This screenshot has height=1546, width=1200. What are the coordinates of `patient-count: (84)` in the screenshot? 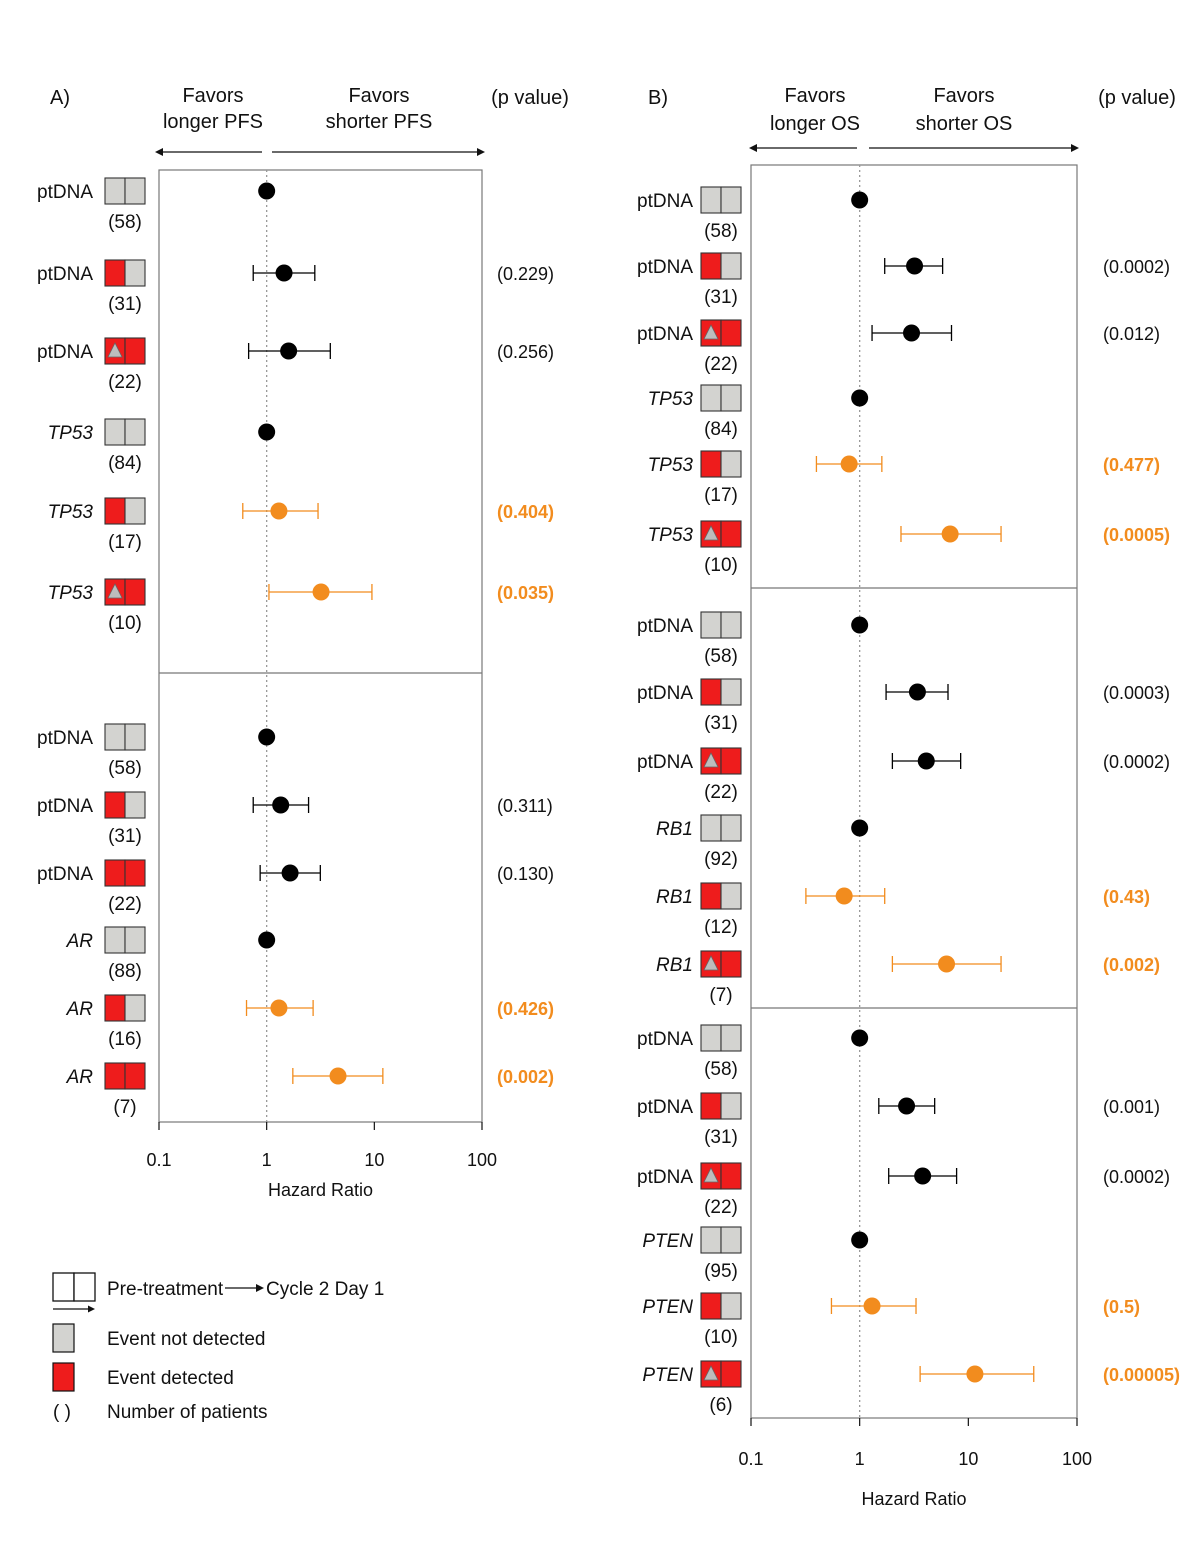 It's located at (721, 429).